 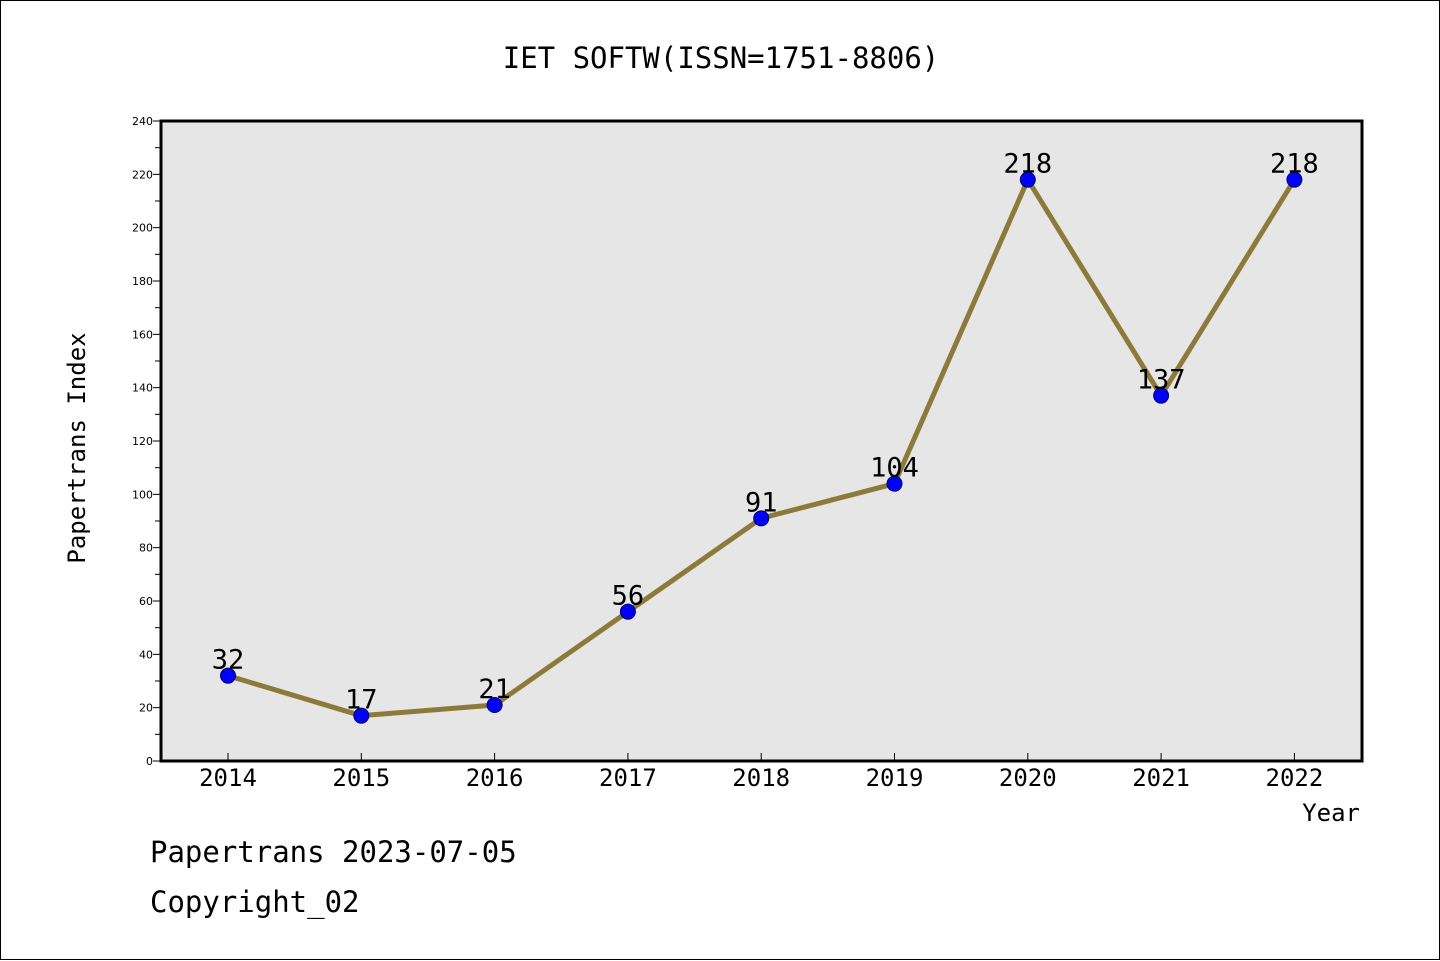 I want to click on y-tick-label: 160, so click(x=142, y=334).